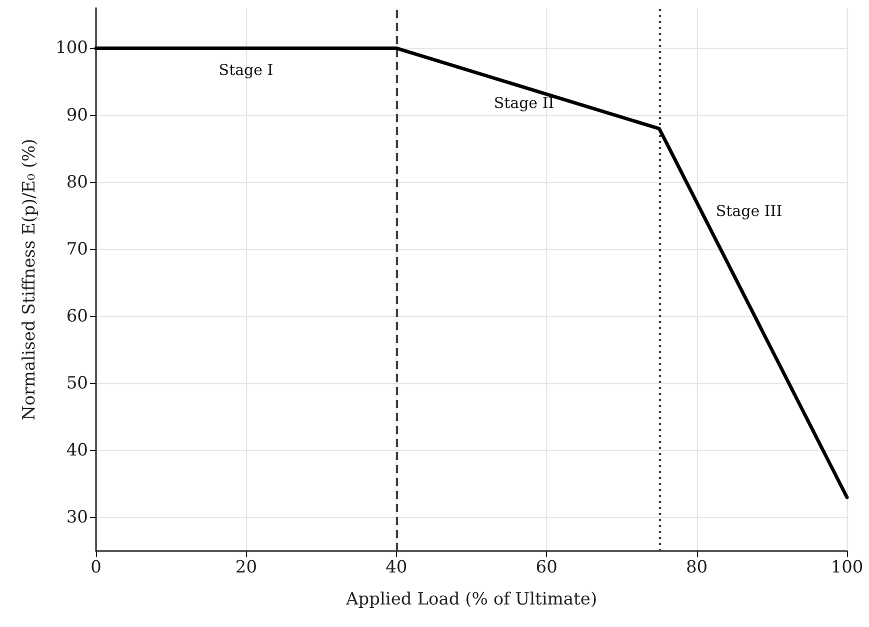 This screenshot has height=627, width=869. What do you see at coordinates (77, 249) in the screenshot?
I see `y-tick-label: 70` at bounding box center [77, 249].